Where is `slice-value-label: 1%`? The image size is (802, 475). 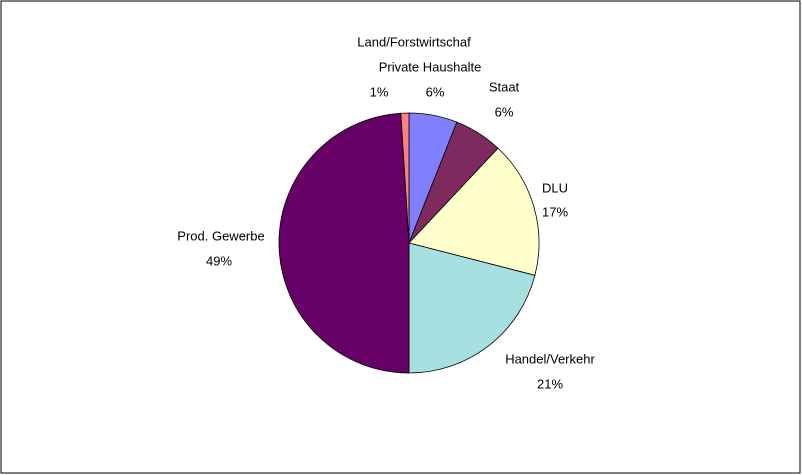
slice-value-label: 1% is located at coordinates (379, 91).